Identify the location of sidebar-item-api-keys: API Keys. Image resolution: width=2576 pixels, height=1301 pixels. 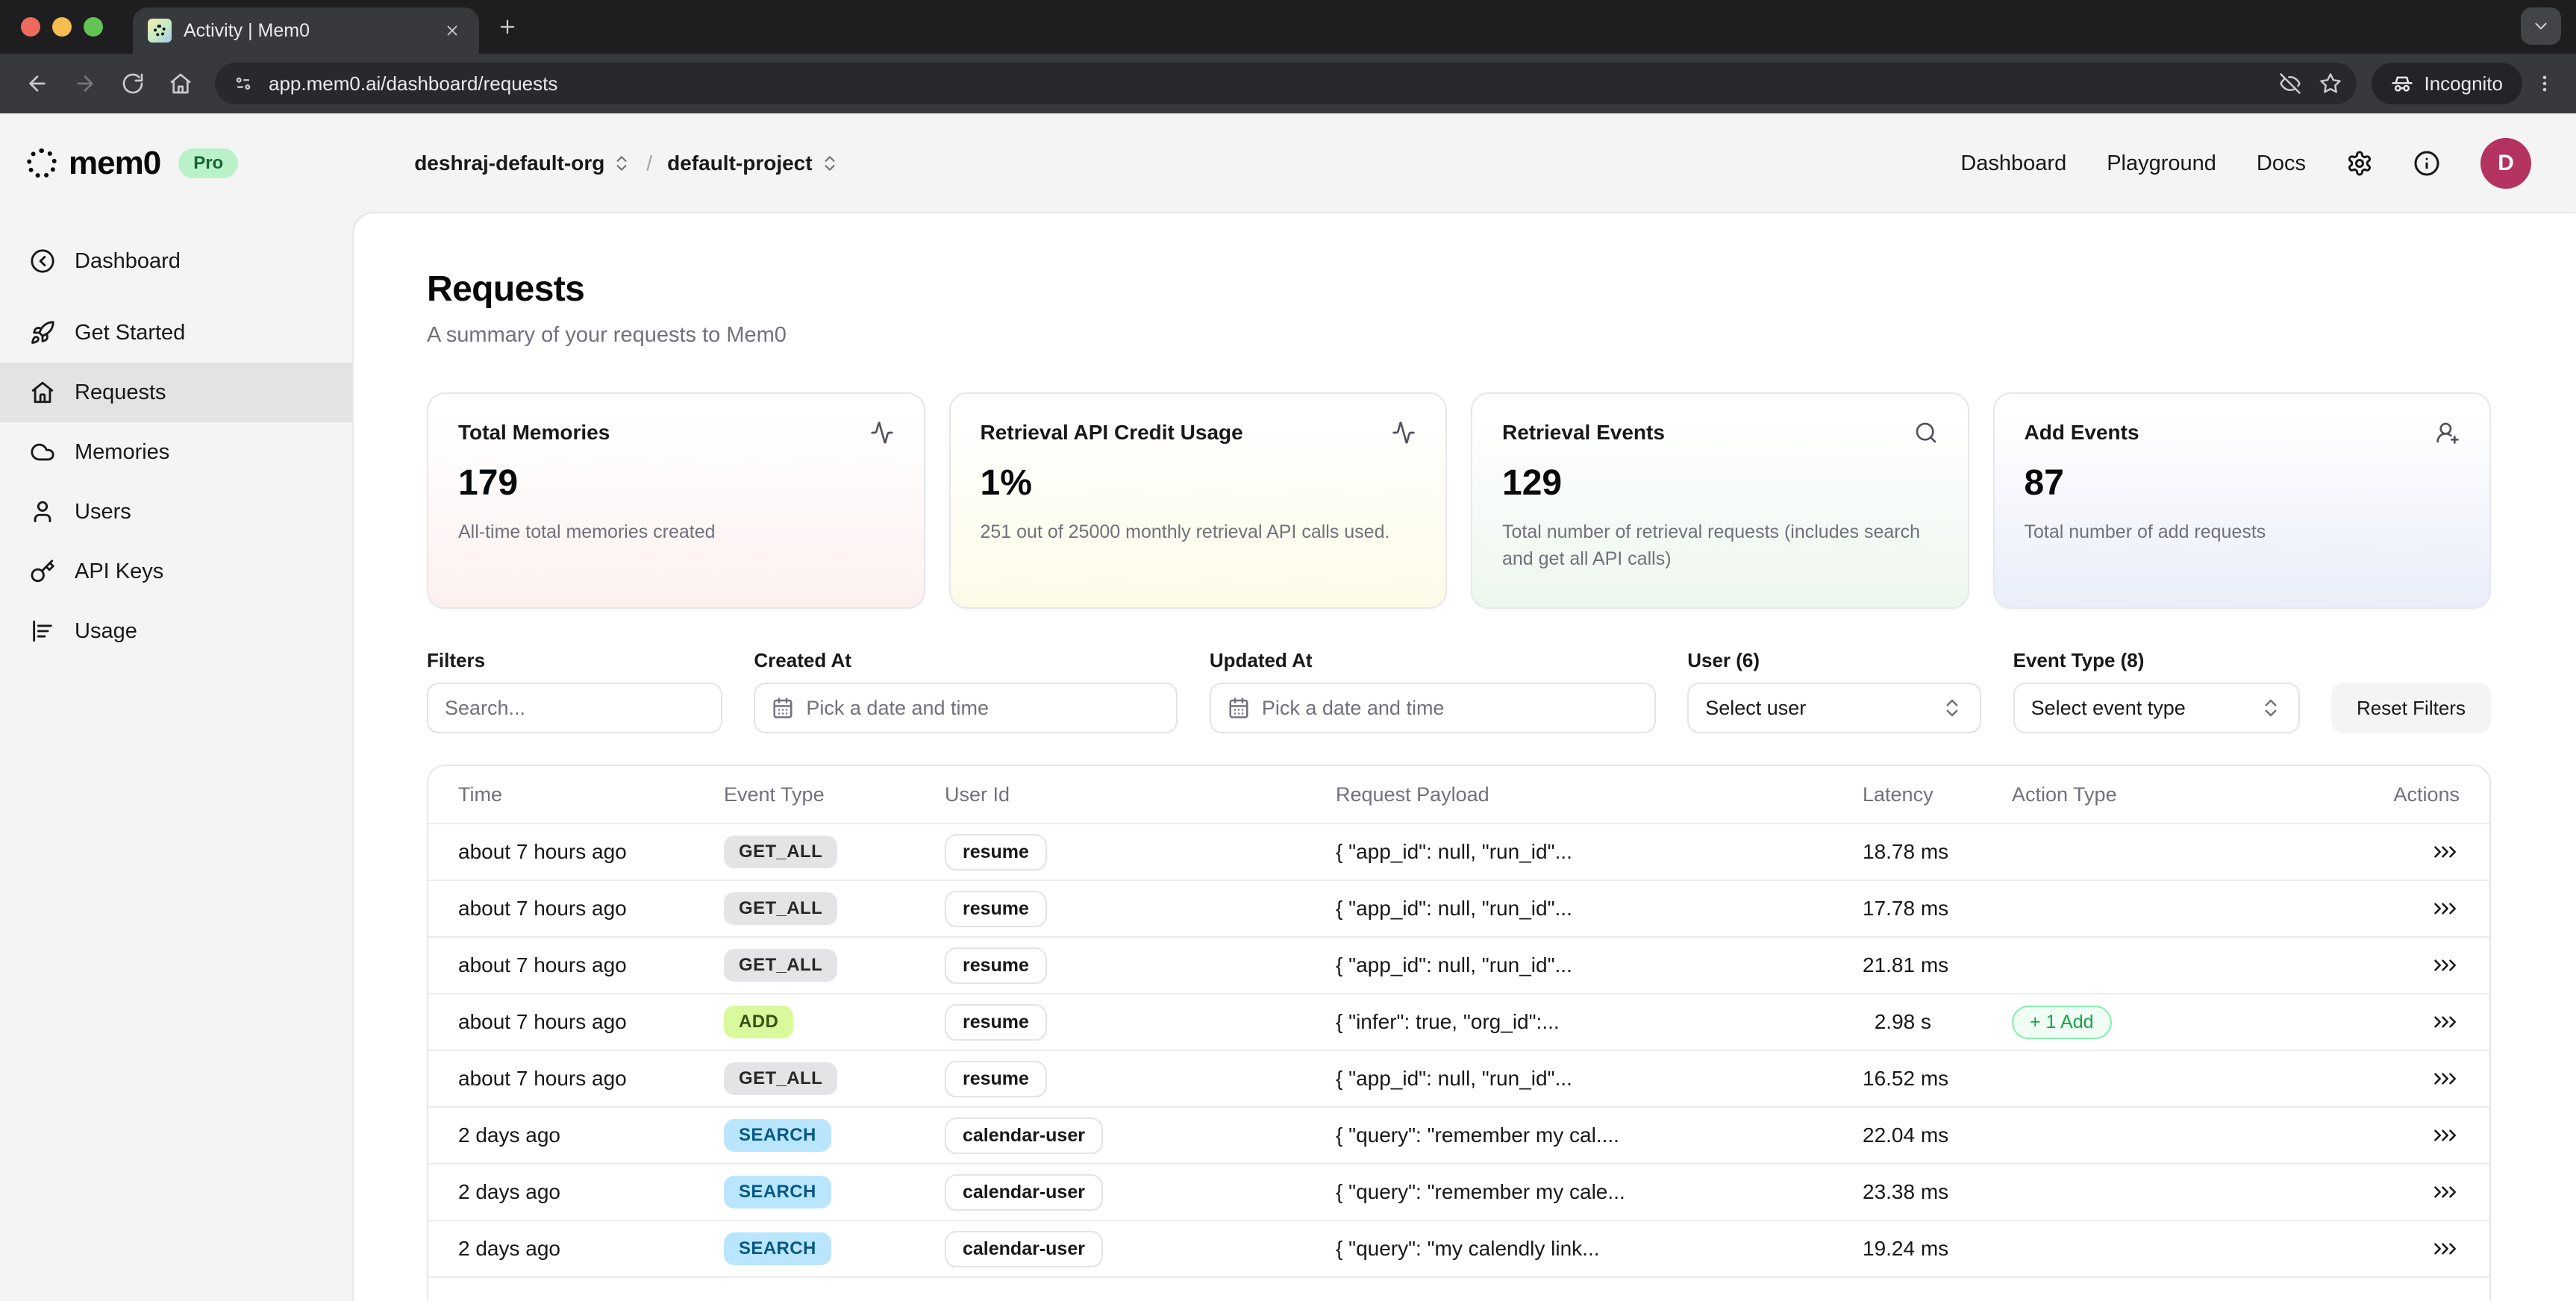
(177, 571).